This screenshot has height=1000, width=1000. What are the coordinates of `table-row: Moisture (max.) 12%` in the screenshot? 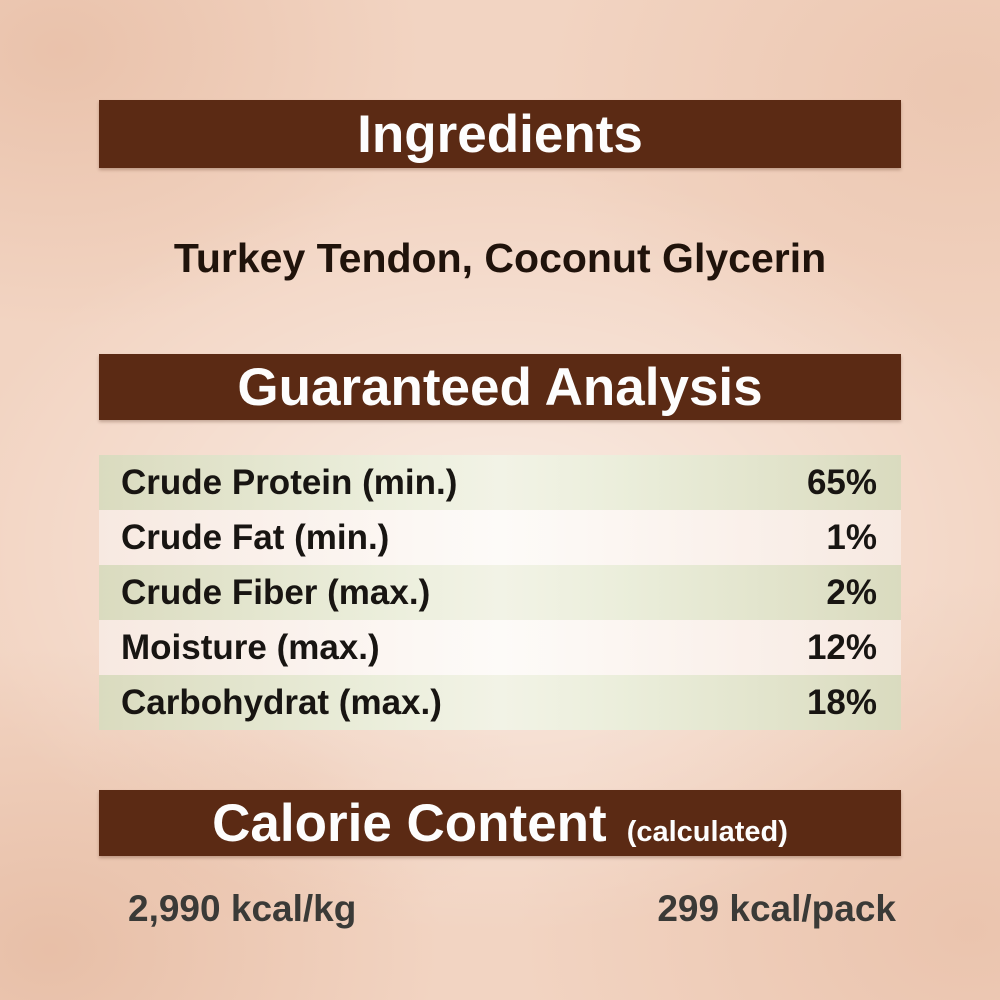 It's located at (500, 647).